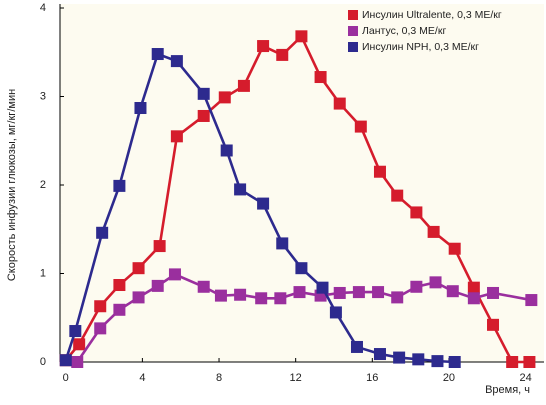 Image resolution: width=546 pixels, height=405 pixels. I want to click on legend-label: Инсулин NPH, 0,3 МЕ/кг, so click(420, 47).